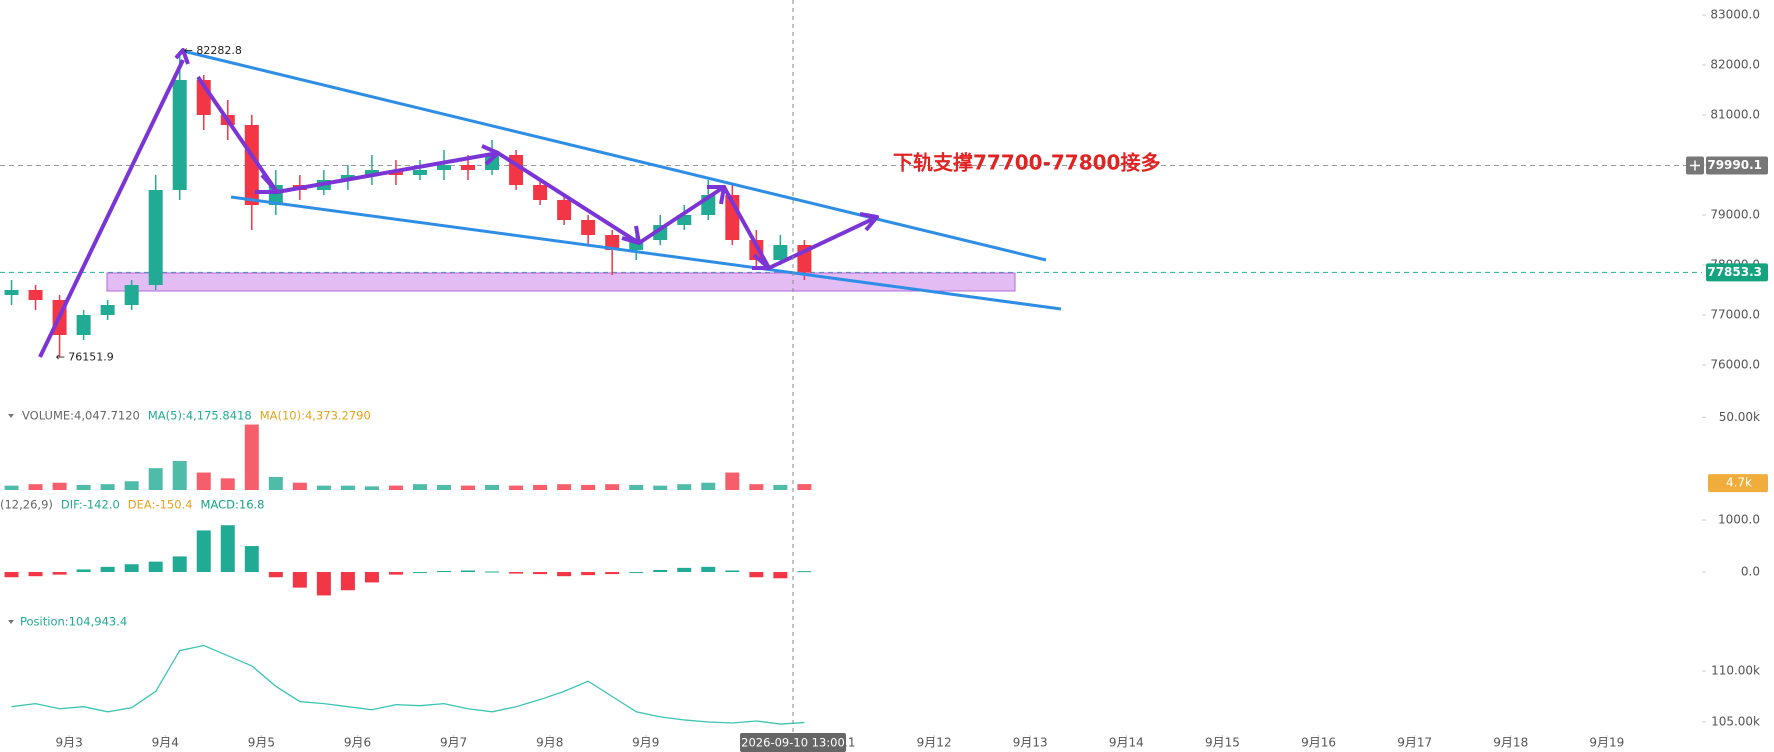 This screenshot has height=752, width=1774. What do you see at coordinates (645, 743) in the screenshot?
I see `x-tick-label: 9月9` at bounding box center [645, 743].